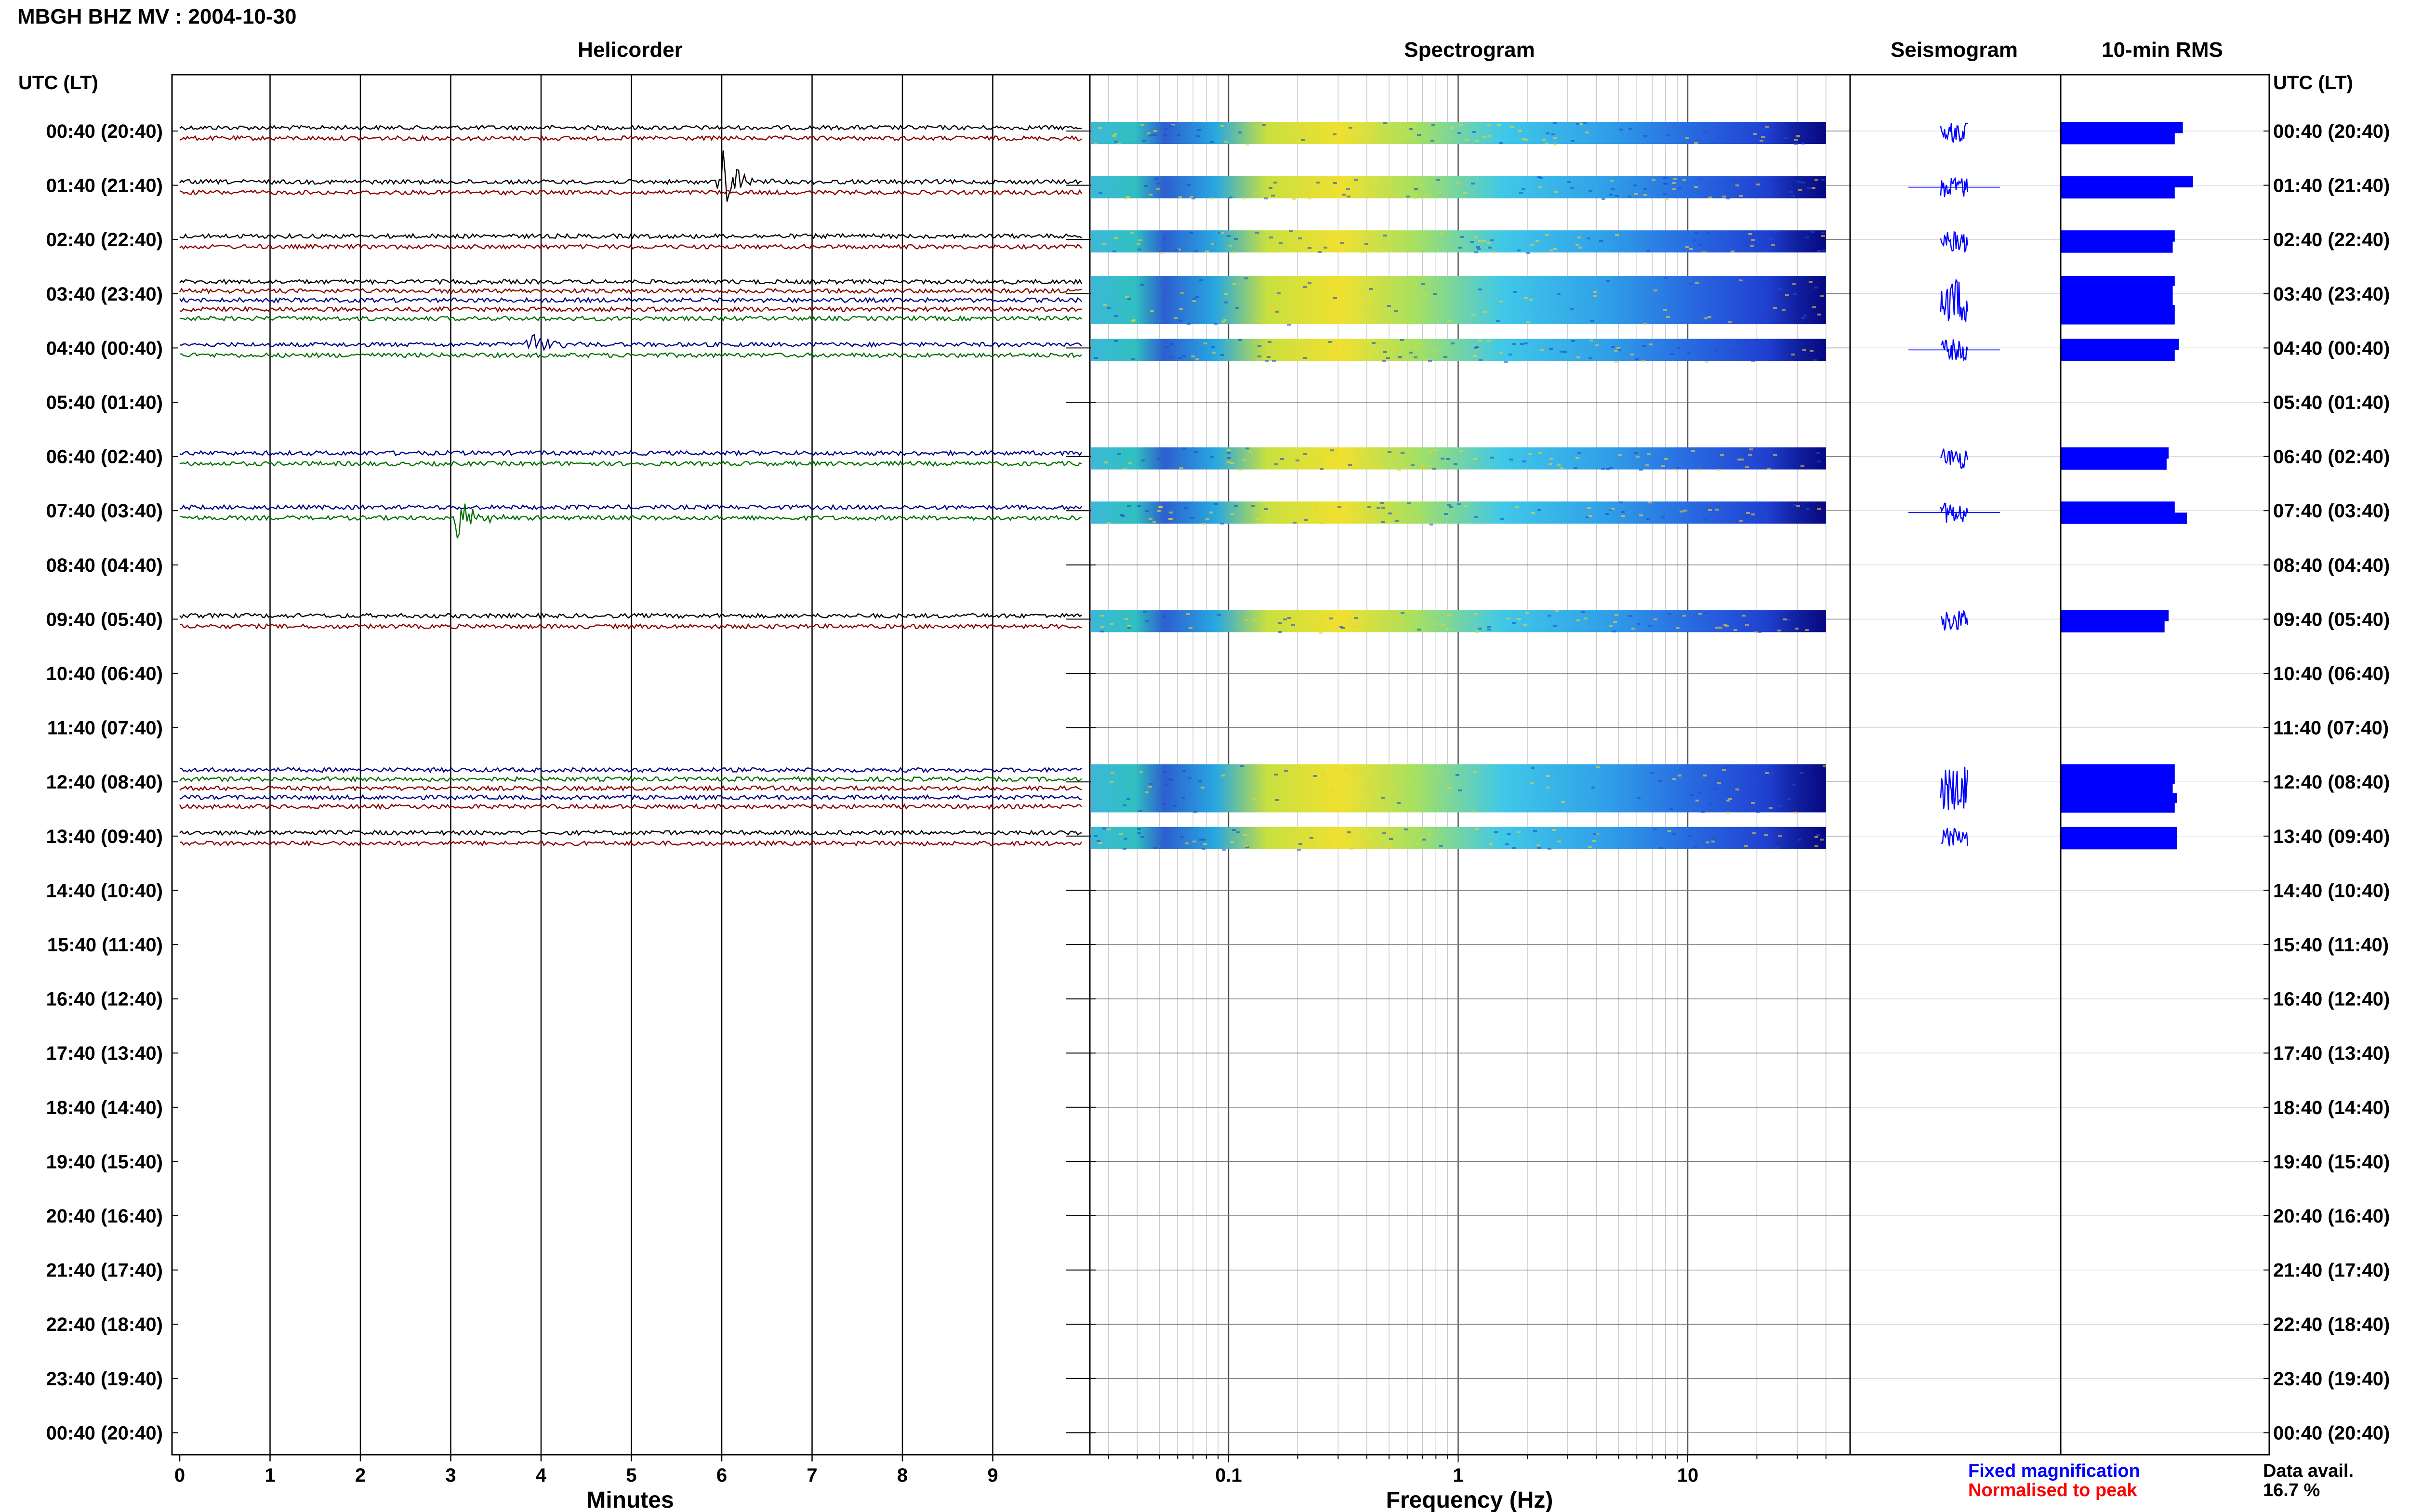 The width and height of the screenshot is (2409, 1512). Describe the element at coordinates (104, 619) in the screenshot. I see `row-label-left: 09:40 (05:40)` at that location.